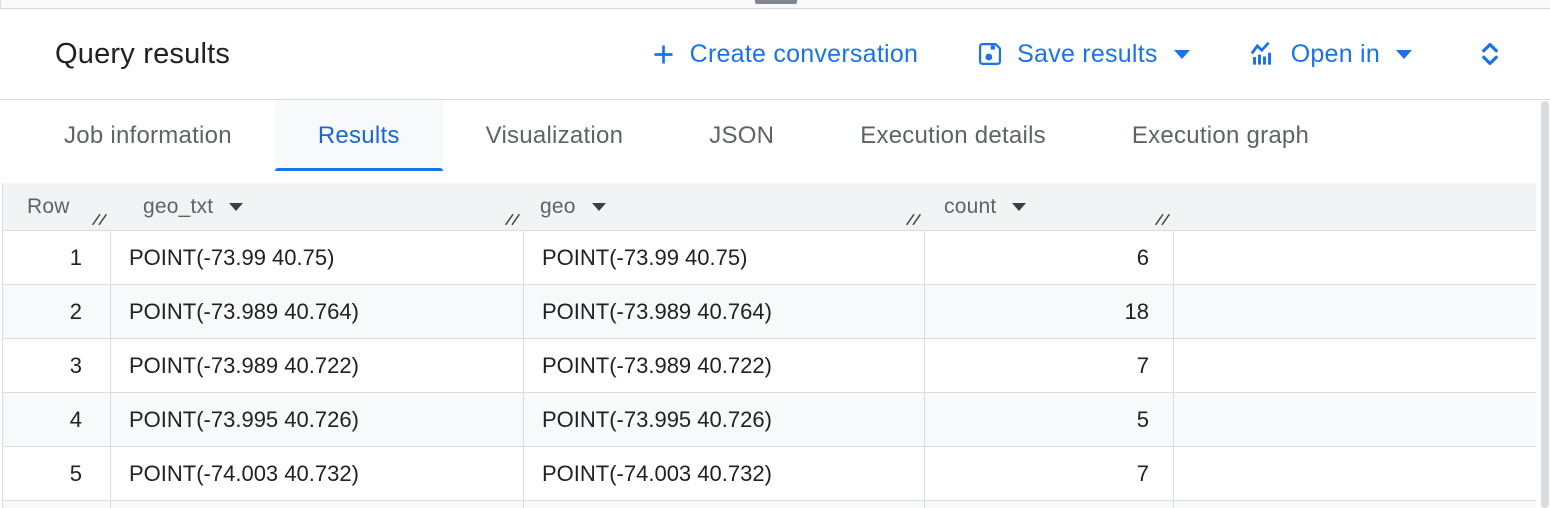 This screenshot has width=1550, height=508. What do you see at coordinates (724, 365) in the screenshot?
I see `cell-geo: POINT(-73.989 40.722)` at bounding box center [724, 365].